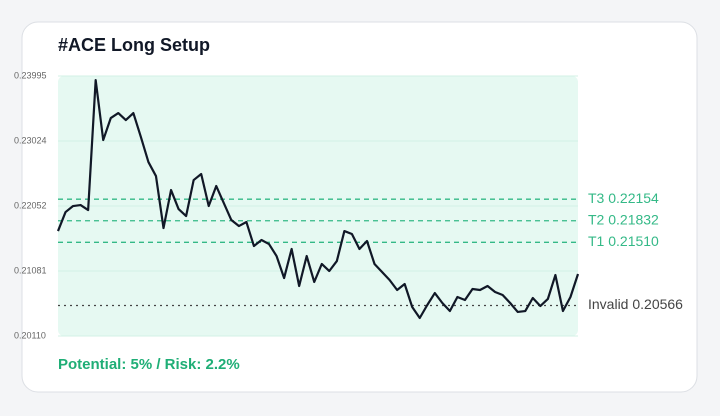  What do you see at coordinates (30, 75) in the screenshot?
I see `y-tick-label: 0.23995` at bounding box center [30, 75].